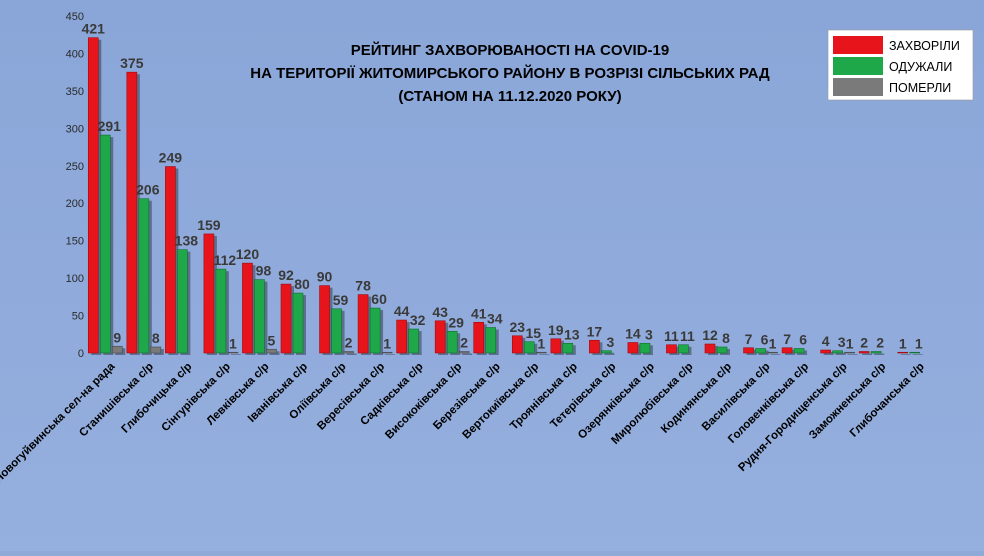  Describe the element at coordinates (272, 340) in the screenshot. I see `data-label-2-4: 5` at that location.